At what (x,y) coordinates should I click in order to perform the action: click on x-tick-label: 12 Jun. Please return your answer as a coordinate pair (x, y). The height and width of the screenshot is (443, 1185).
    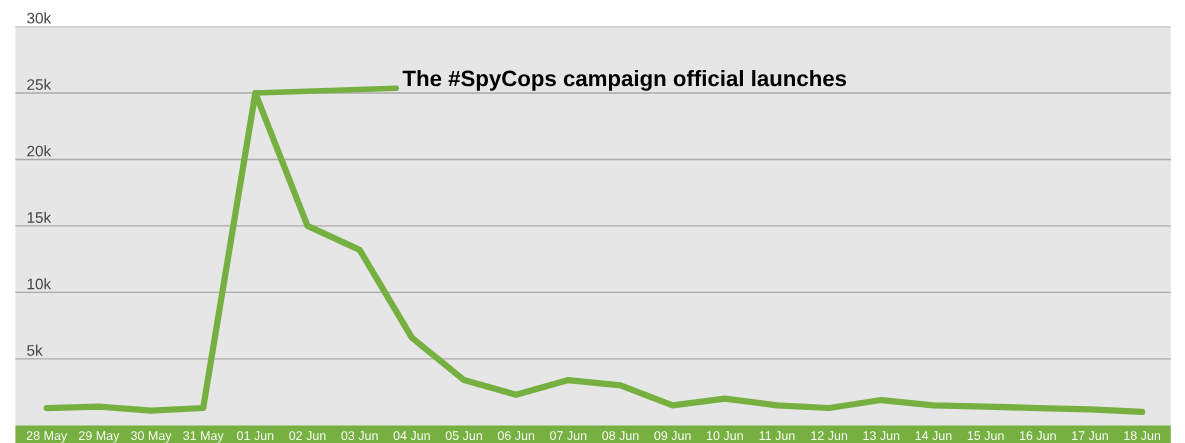
    Looking at the image, I should click on (829, 436).